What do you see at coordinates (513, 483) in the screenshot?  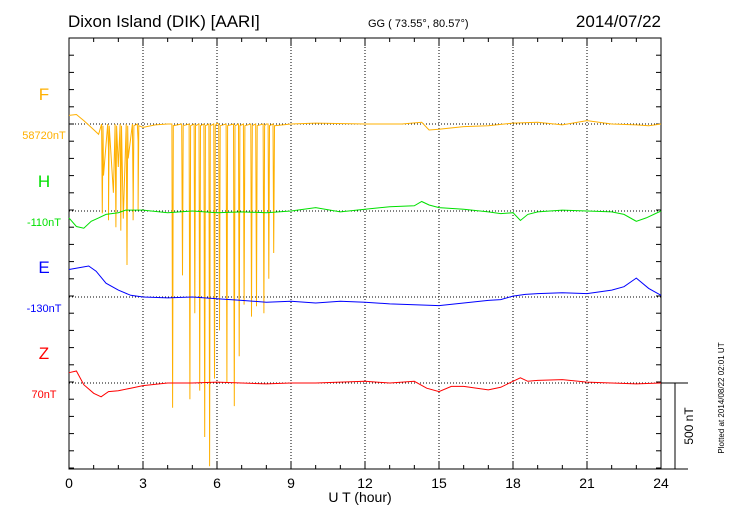 I see `x-tick-label: 18` at bounding box center [513, 483].